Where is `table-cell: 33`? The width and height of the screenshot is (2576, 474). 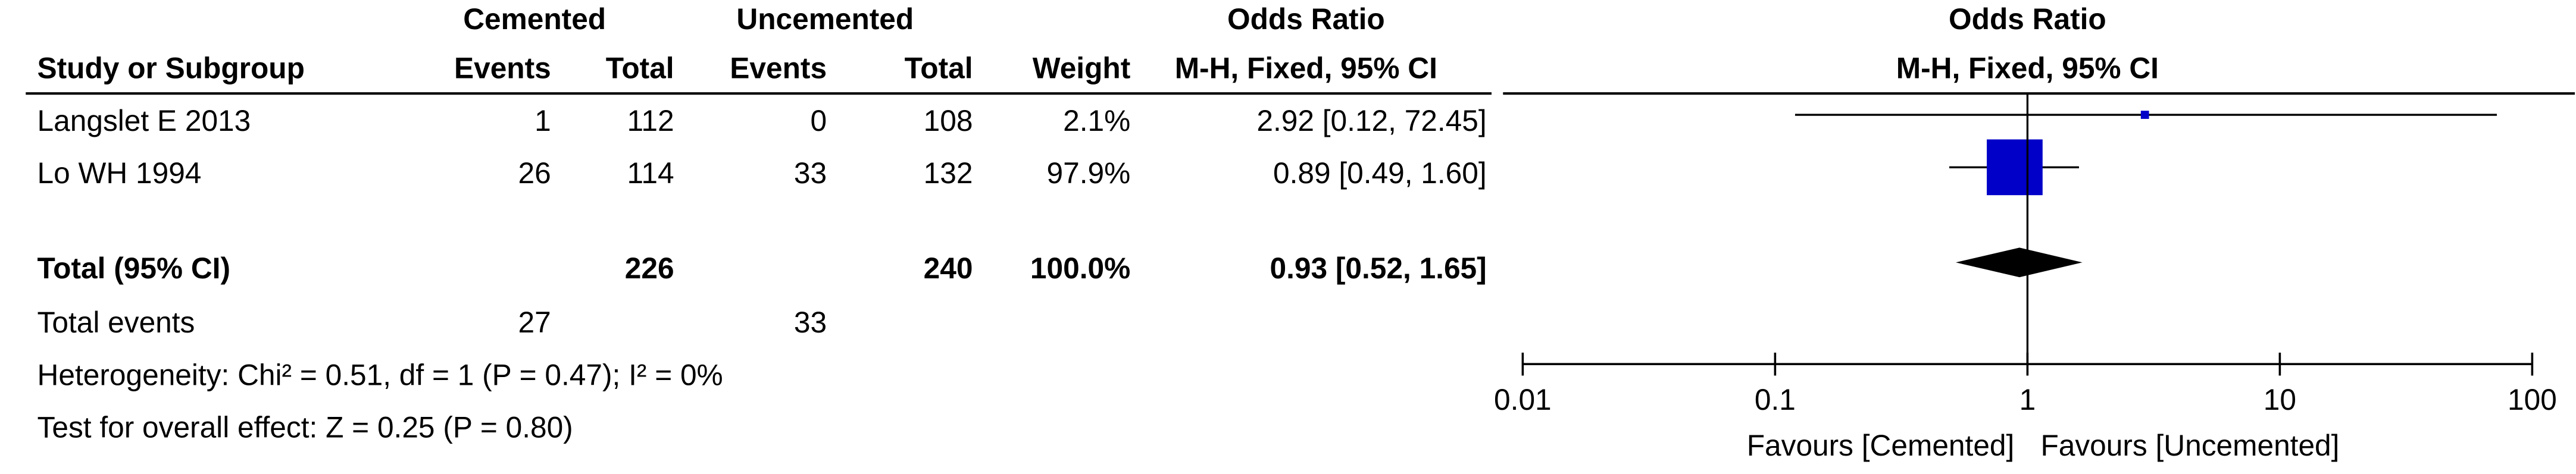 table-cell: 33 is located at coordinates (810, 173).